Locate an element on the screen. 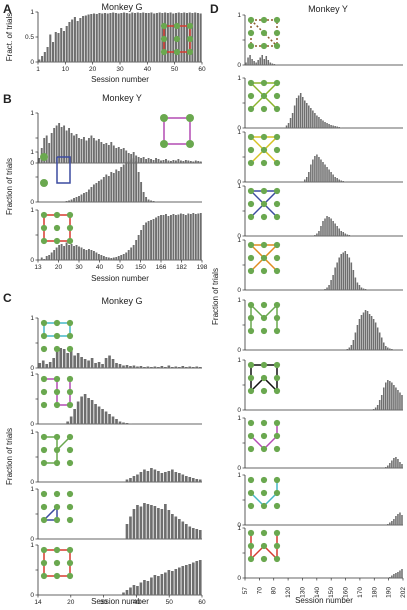 Image resolution: width=407 pixels, height=610 pixels. y-axis-label: Fraction of trials is located at coordinates (9, 456).